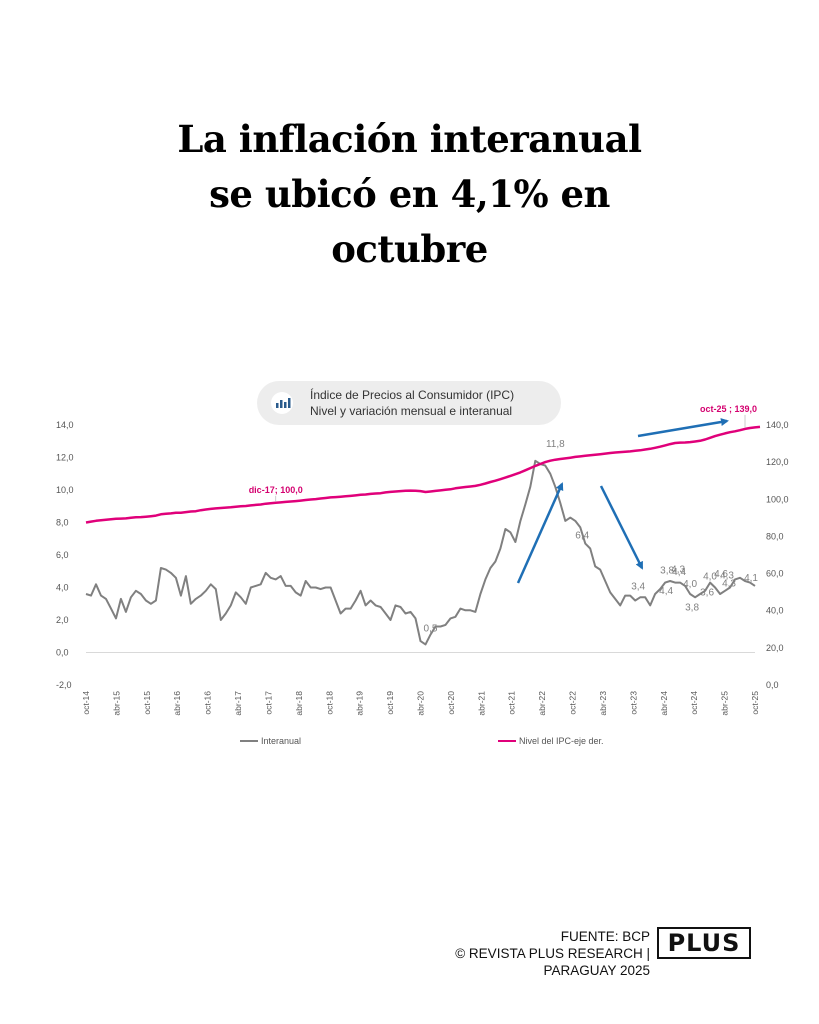  What do you see at coordinates (299, 703) in the screenshot?
I see `x-tick-label: abr-18` at bounding box center [299, 703].